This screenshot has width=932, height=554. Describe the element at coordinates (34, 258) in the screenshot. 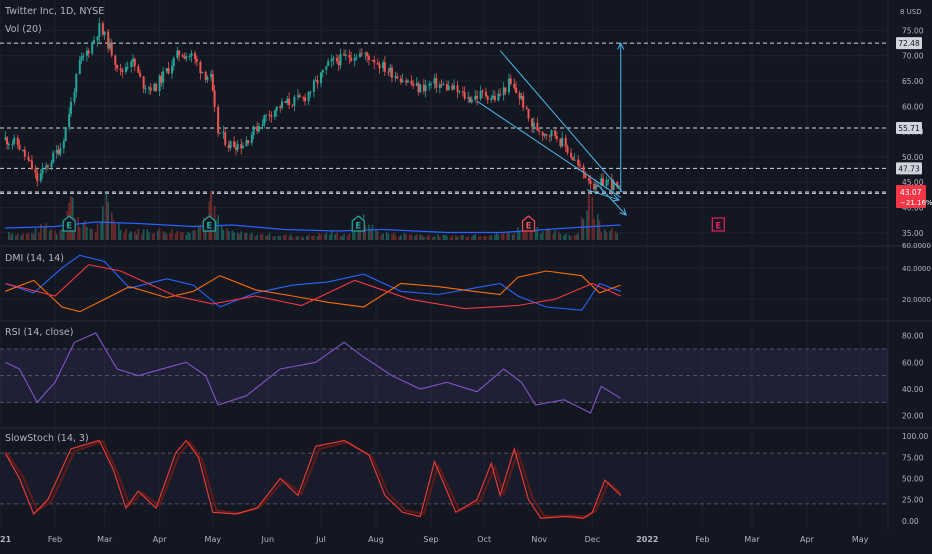

I see `dmi-title: DMI (14, 14)` at that location.